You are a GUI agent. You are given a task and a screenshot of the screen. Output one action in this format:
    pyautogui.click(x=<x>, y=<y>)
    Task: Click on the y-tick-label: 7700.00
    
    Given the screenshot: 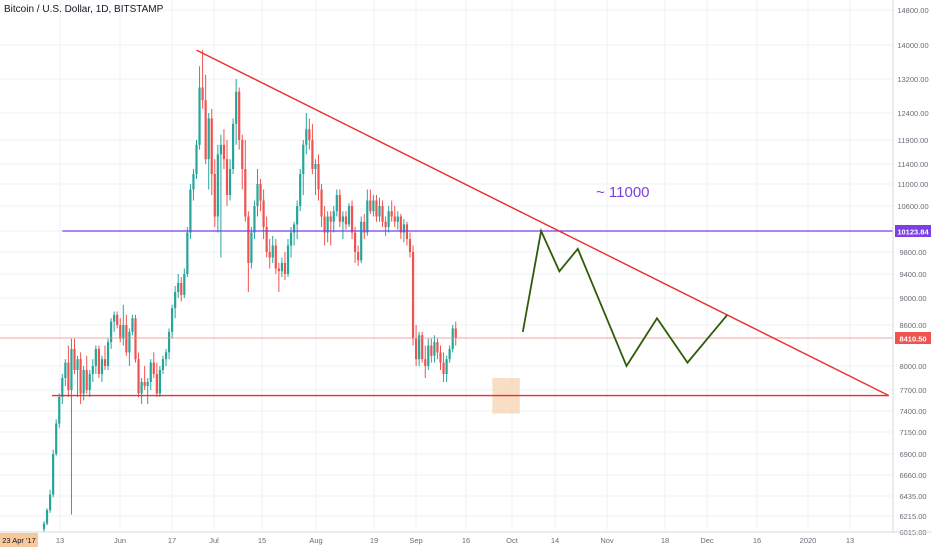 What is the action you would take?
    pyautogui.click(x=912, y=390)
    